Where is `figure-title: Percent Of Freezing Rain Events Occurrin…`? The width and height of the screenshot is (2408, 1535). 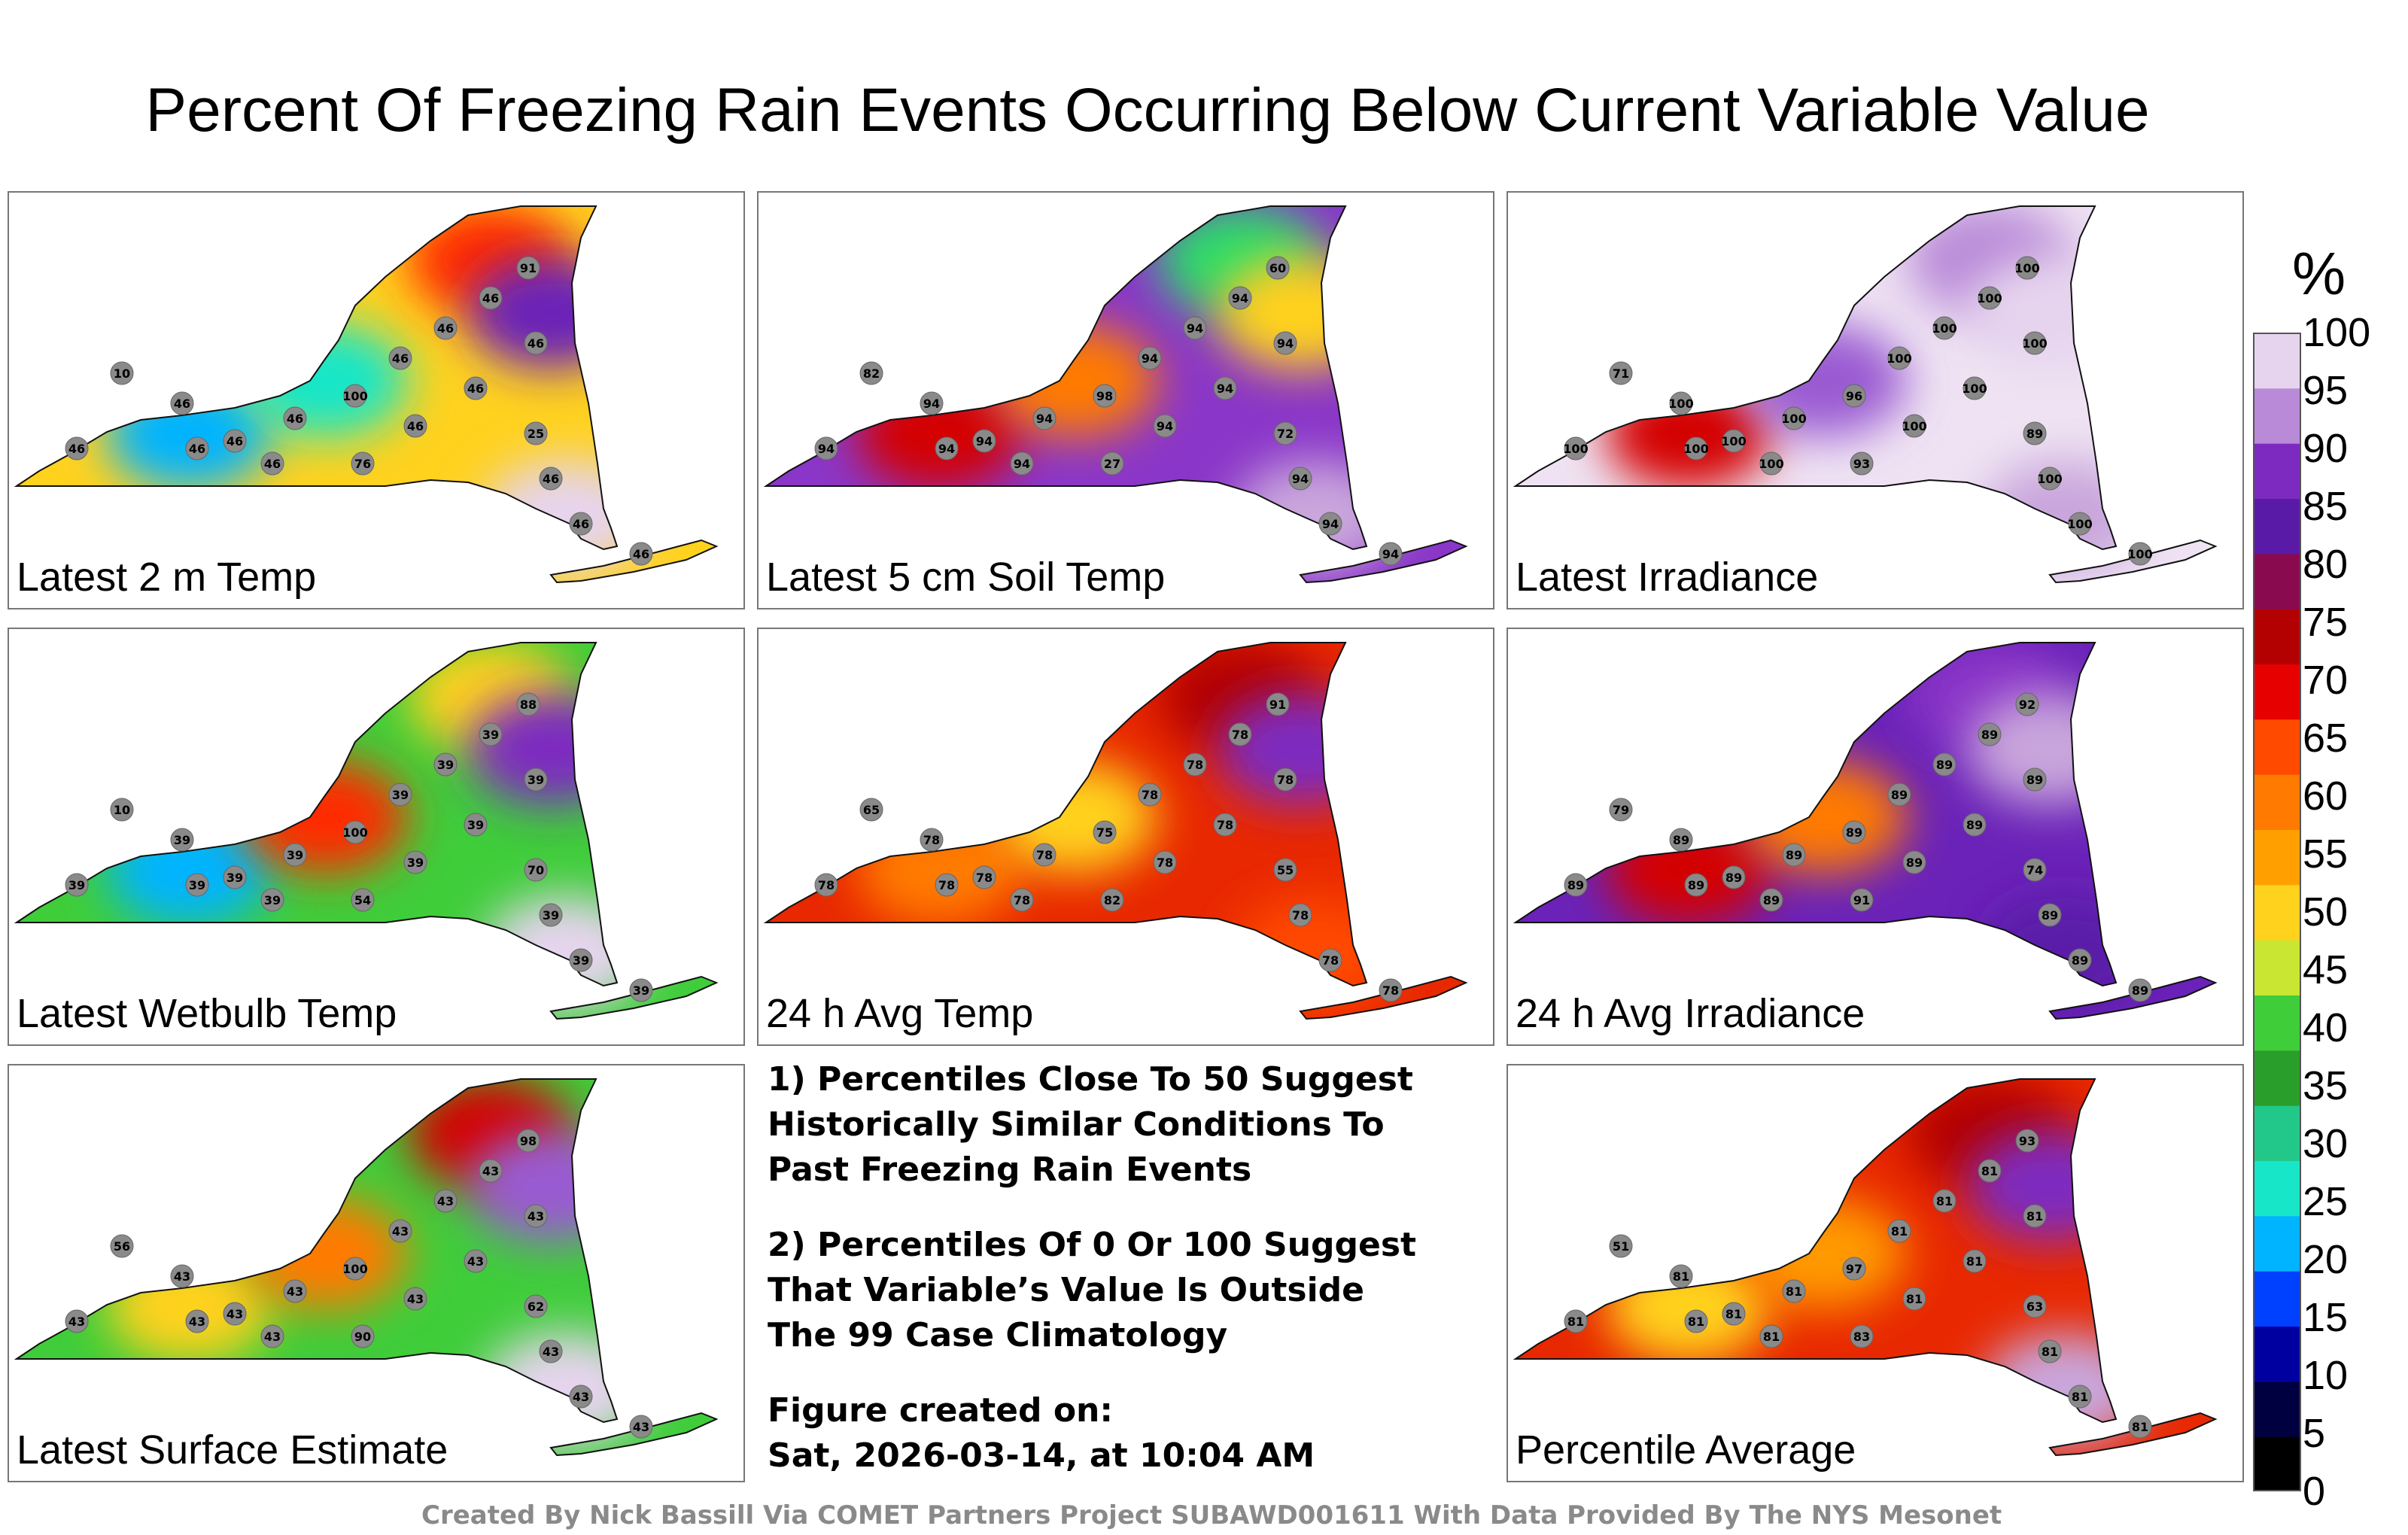
figure-title: Percent Of Freezing Rain Events Occurrin… is located at coordinates (1147, 110).